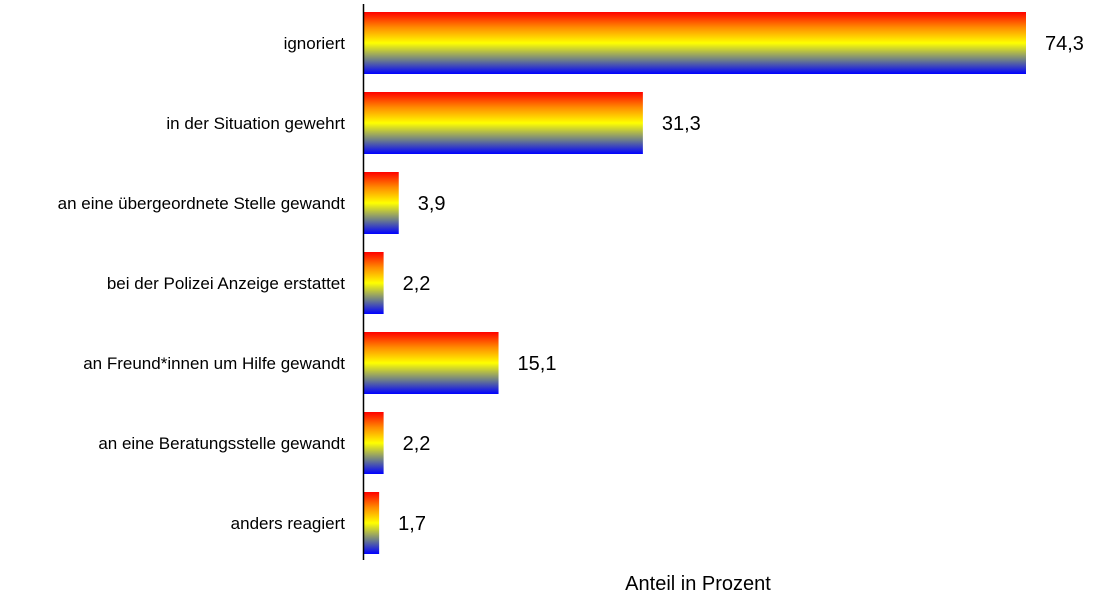 The height and width of the screenshot is (595, 1097). I want to click on category-label: an Freund*innen um Hilfe gewandt, so click(214, 363).